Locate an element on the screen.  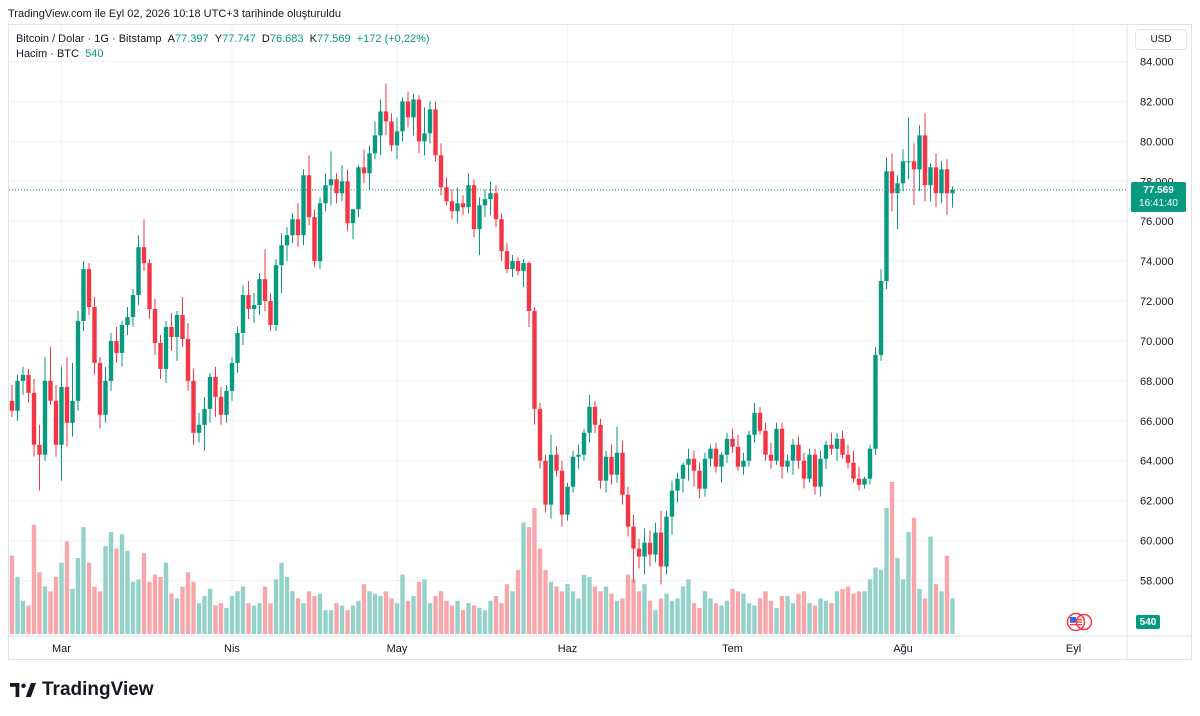
tradingview-logo-text: TradingView is located at coordinates (98, 689).